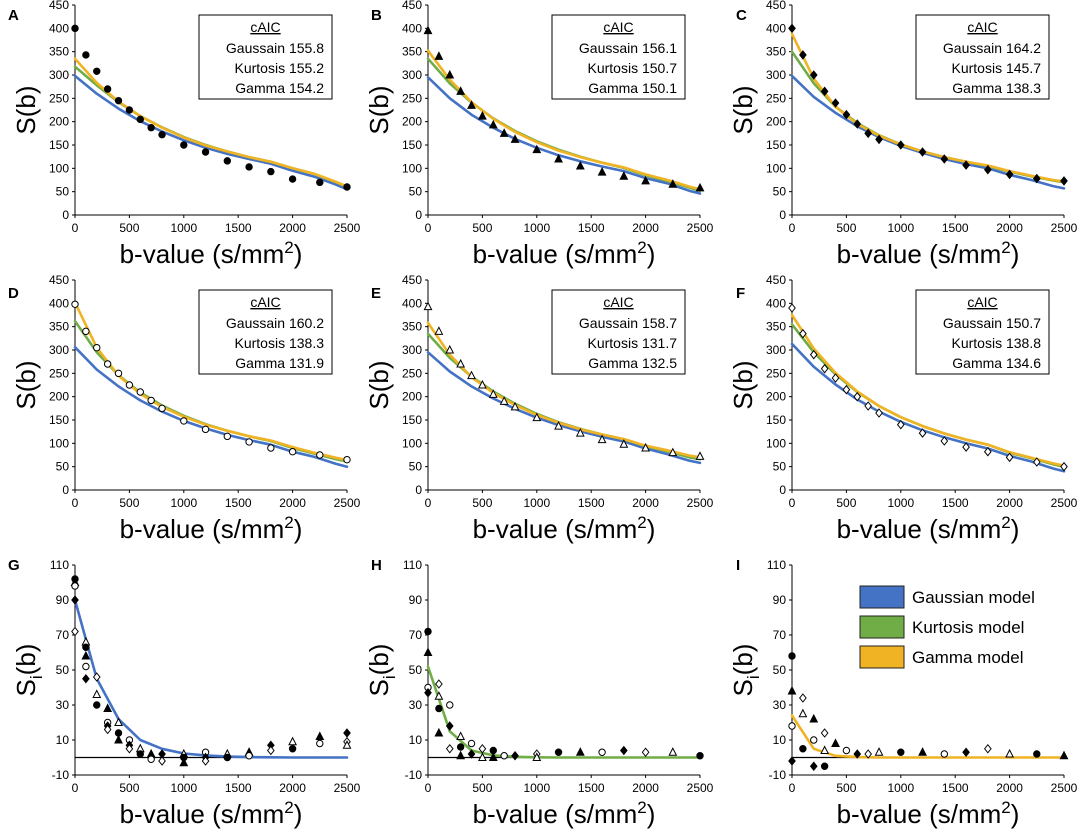 This screenshot has width=1084, height=840. What do you see at coordinates (628, 323) in the screenshot?
I see `caic-row: Gaussain 158.7` at bounding box center [628, 323].